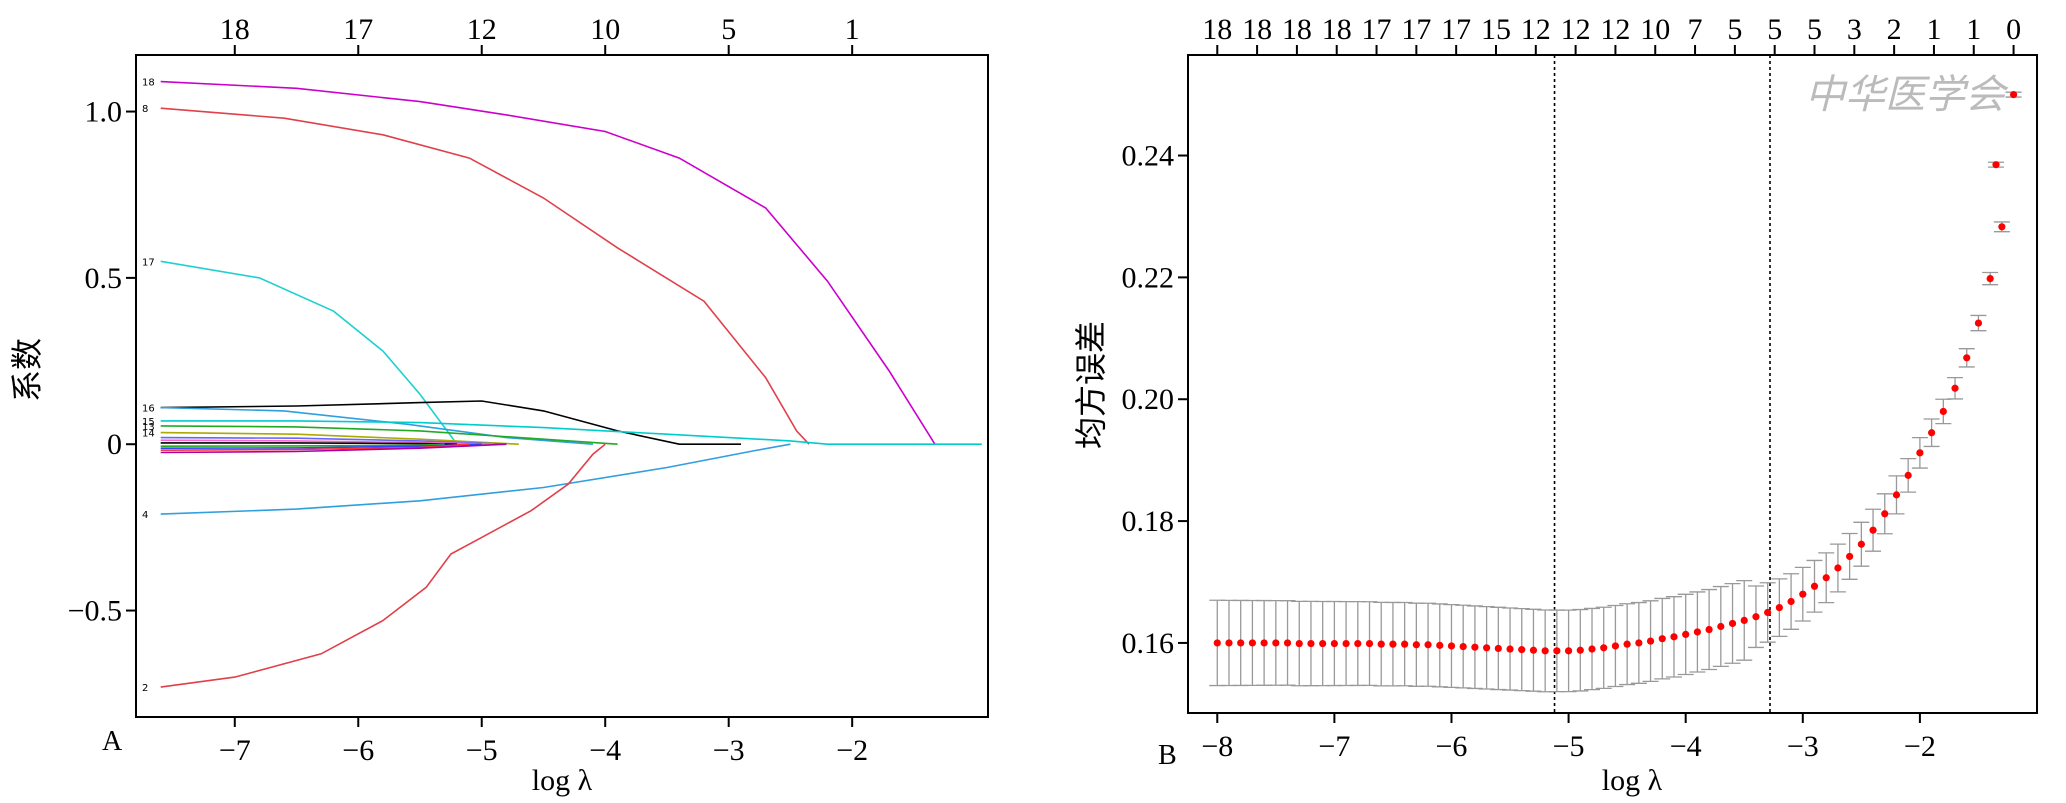  Describe the element at coordinates (543, 742) in the screenshot. I see `panel-a-x-axis: −7 −6 −5 −4 −3 −2` at that location.